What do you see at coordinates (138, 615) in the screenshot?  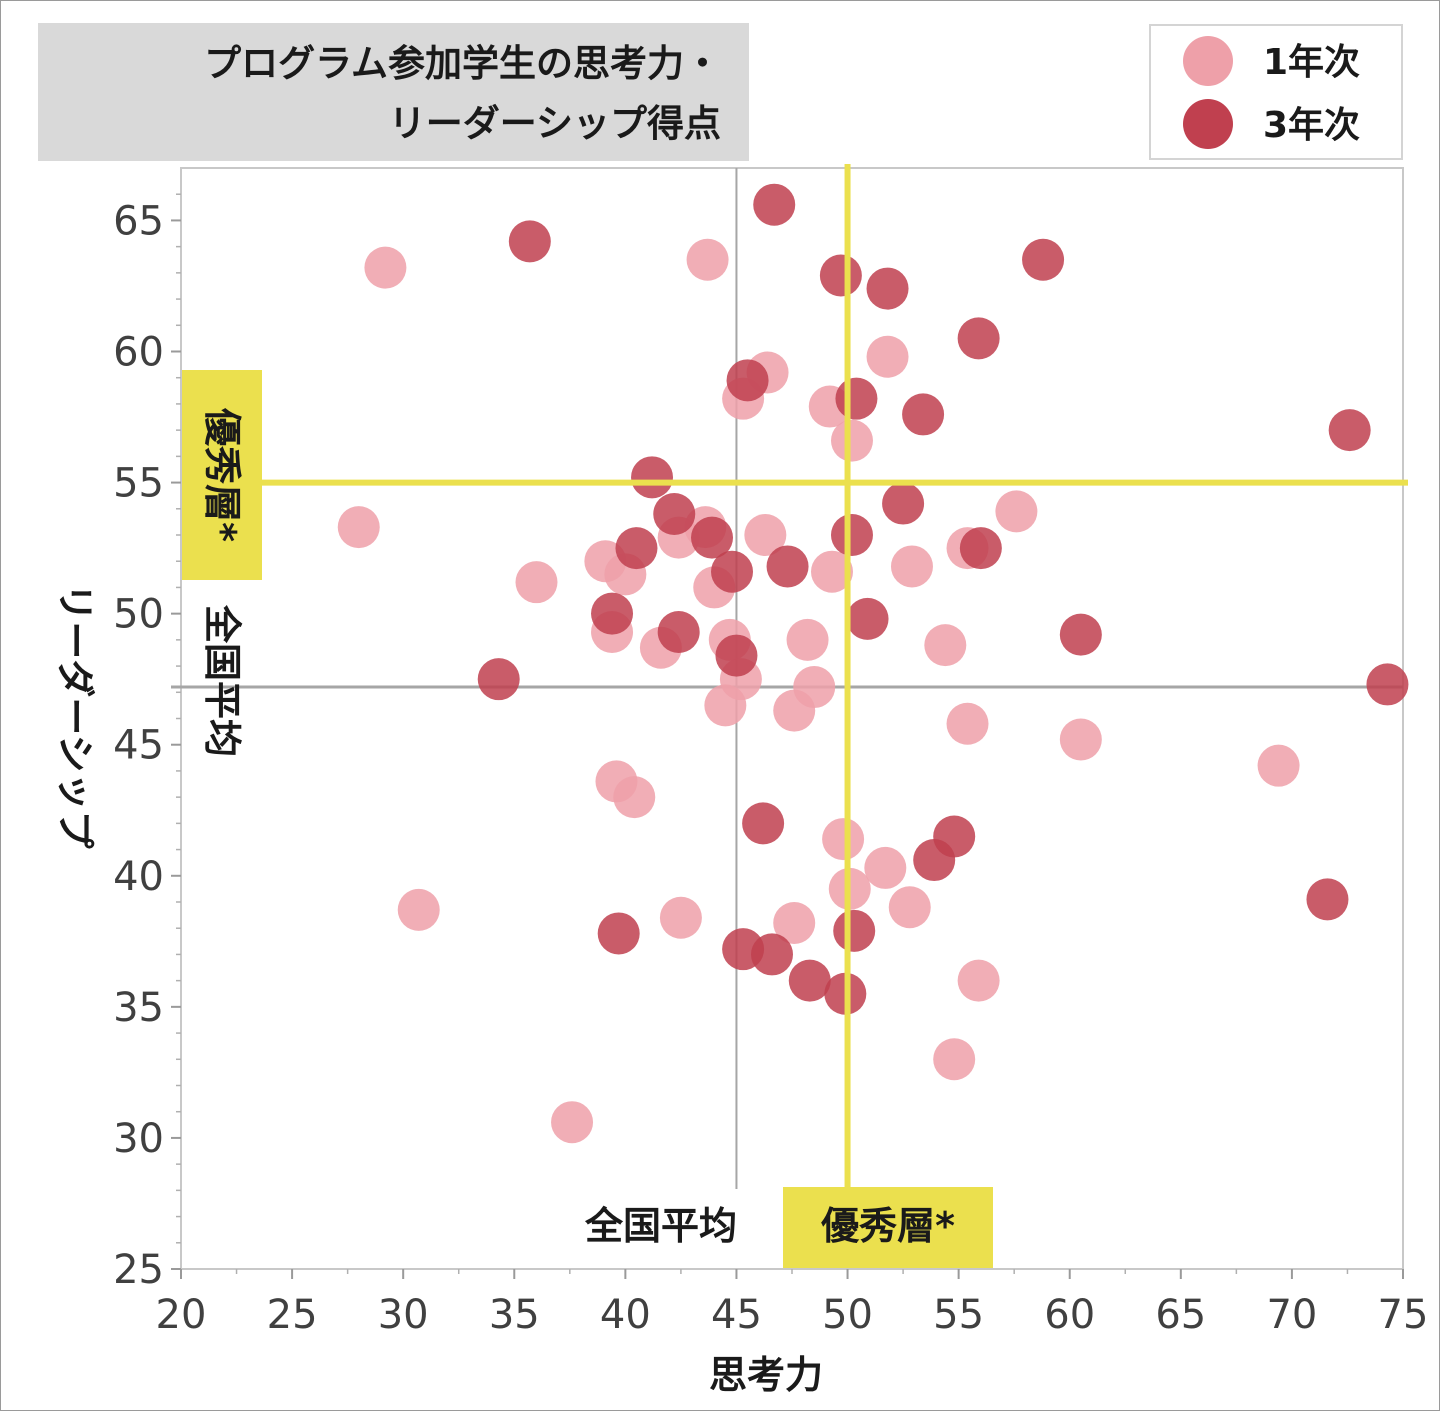 I see `y-tick-label: 50` at bounding box center [138, 615].